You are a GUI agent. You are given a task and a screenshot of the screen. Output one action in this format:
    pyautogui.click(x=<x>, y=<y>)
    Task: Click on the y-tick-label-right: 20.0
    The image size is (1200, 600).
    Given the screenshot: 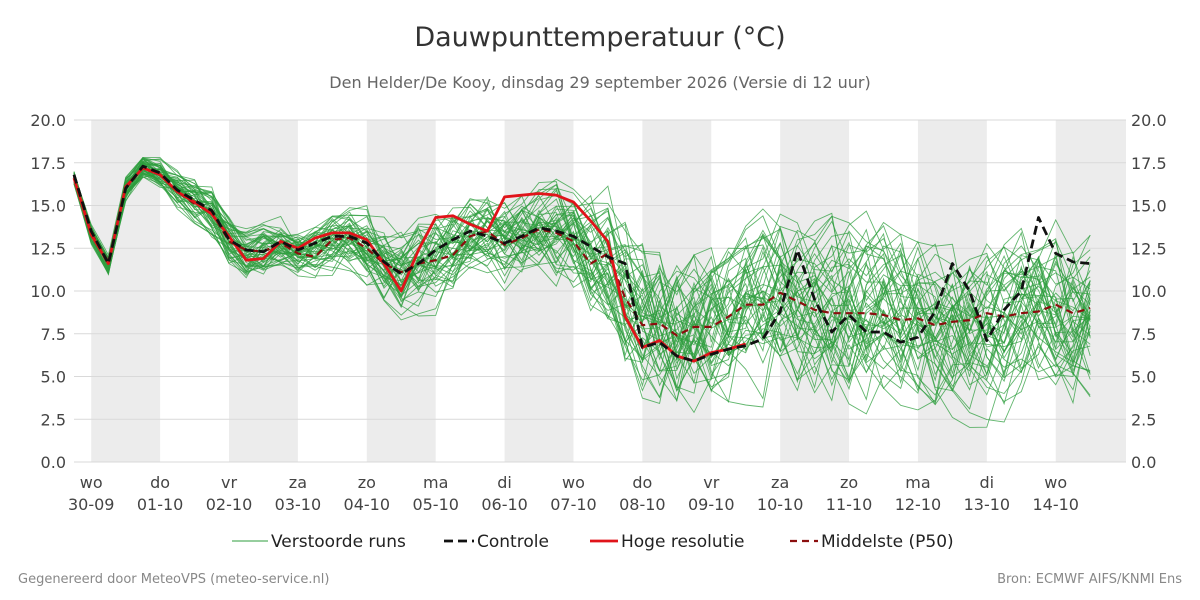 What is the action you would take?
    pyautogui.click(x=1149, y=120)
    